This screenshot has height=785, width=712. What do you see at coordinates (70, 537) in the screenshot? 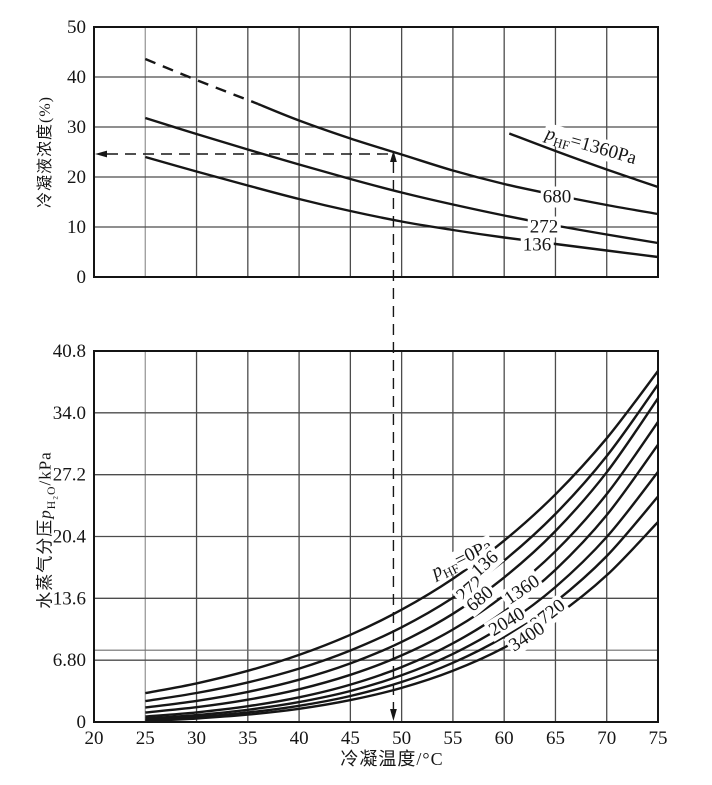
I see `bottom-y-tick-label: 20.4` at bounding box center [70, 537].